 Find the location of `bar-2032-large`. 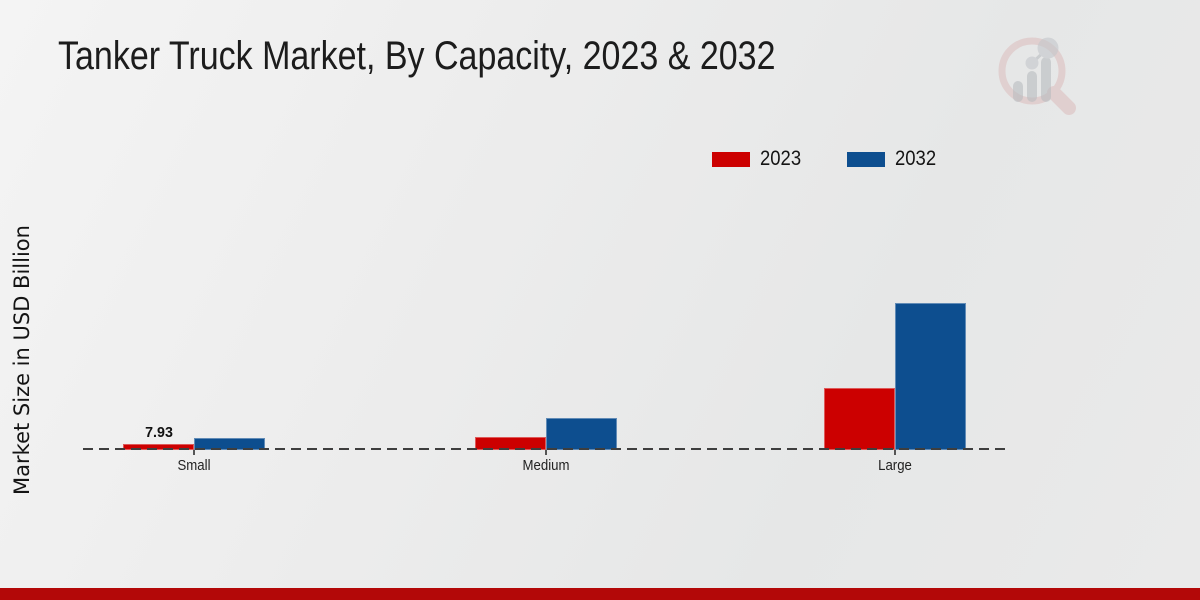

bar-2032-large is located at coordinates (930, 376).